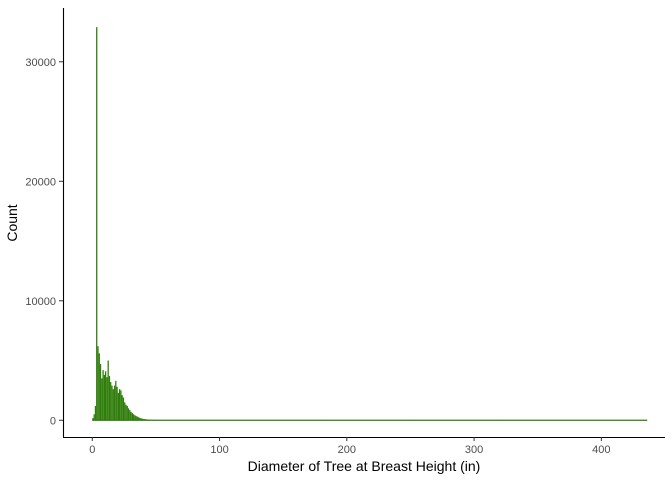  What do you see at coordinates (219, 450) in the screenshot?
I see `x-tick-label: 100` at bounding box center [219, 450].